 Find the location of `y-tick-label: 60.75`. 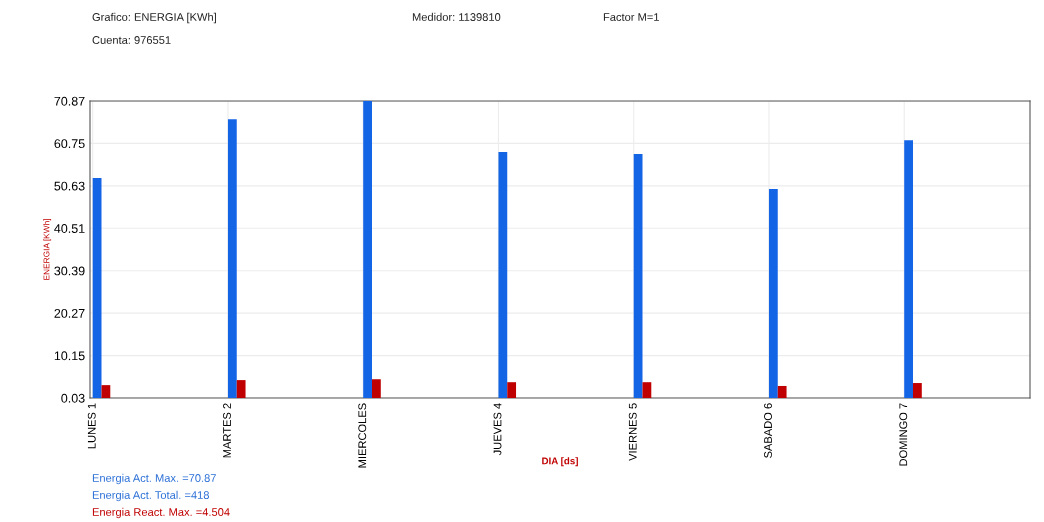

y-tick-label: 60.75 is located at coordinates (69, 144).